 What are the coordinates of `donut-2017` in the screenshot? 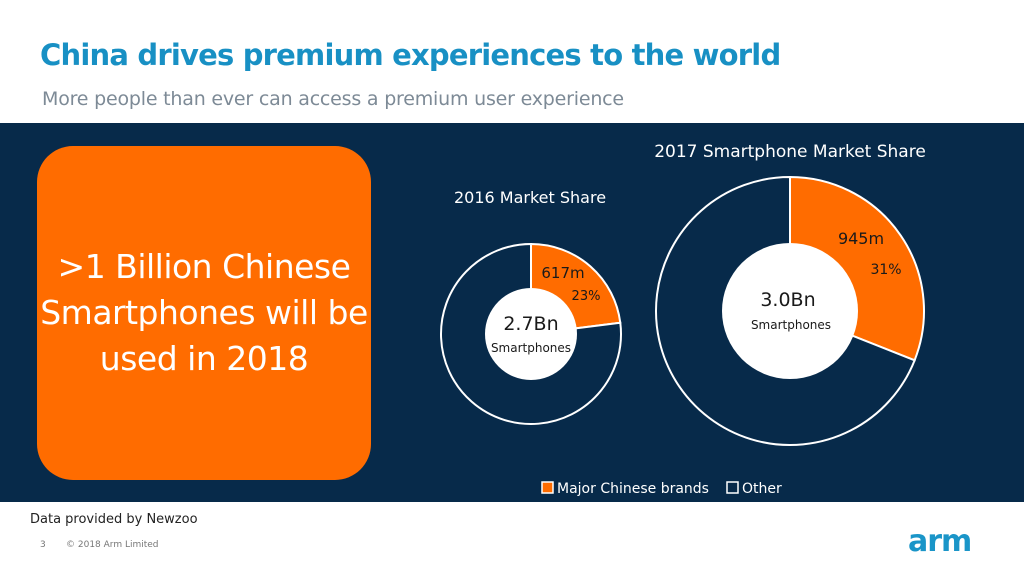 It's located at (790, 310).